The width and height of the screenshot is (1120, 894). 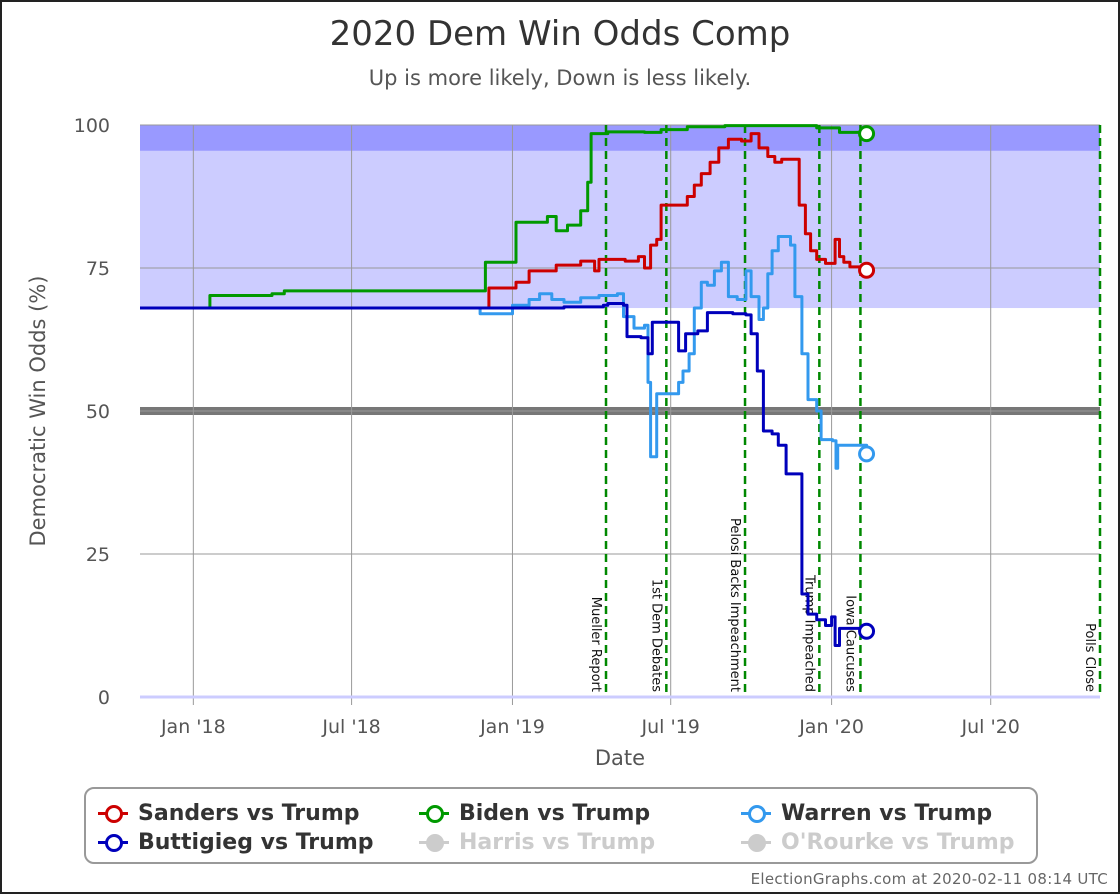 What do you see at coordinates (350, 727) in the screenshot?
I see `x-tick-label: Jul '18` at bounding box center [350, 727].